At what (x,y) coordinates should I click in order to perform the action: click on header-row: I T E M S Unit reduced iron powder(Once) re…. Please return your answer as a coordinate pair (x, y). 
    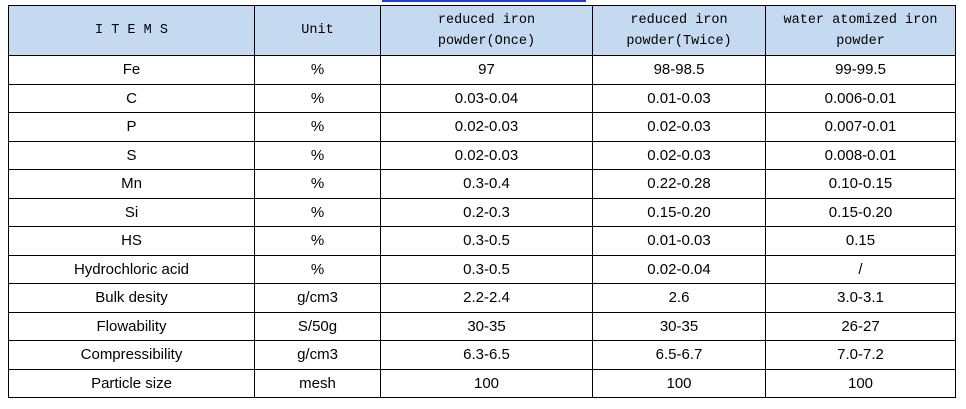
    Looking at the image, I should click on (482, 30).